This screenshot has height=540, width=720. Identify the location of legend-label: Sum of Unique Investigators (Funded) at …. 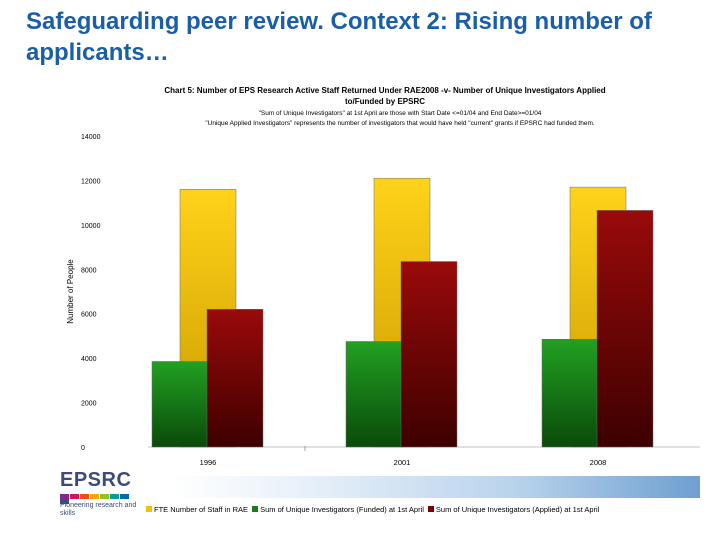
(342, 509).